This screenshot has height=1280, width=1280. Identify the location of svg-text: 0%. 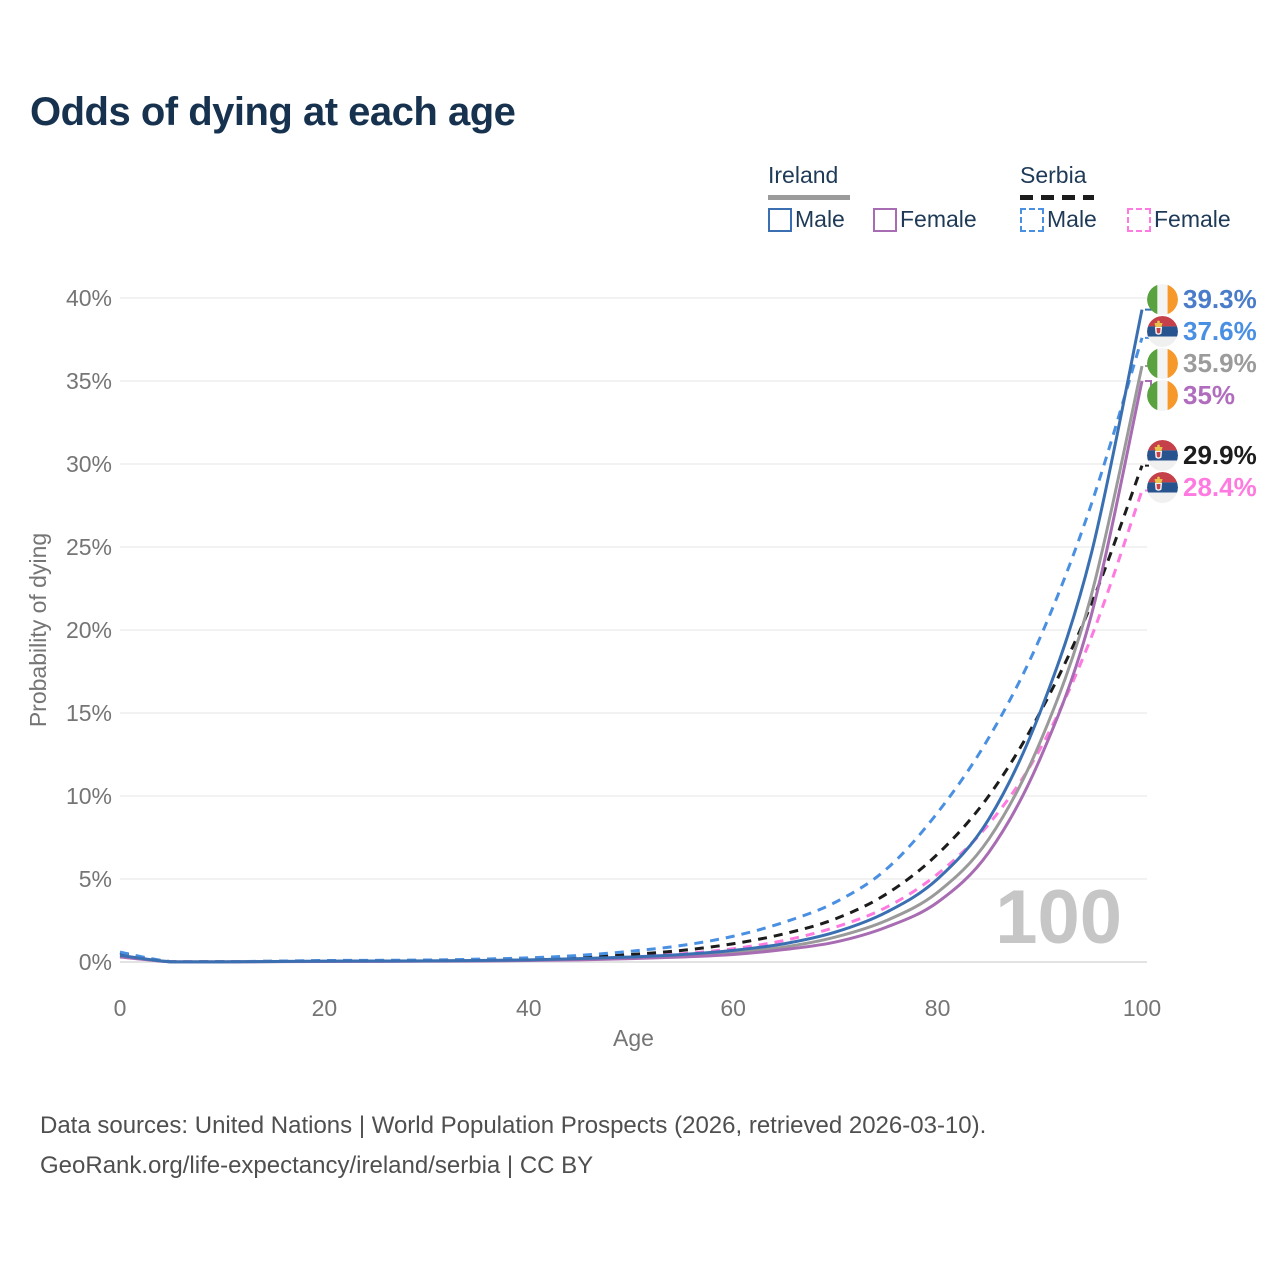
(95, 962).